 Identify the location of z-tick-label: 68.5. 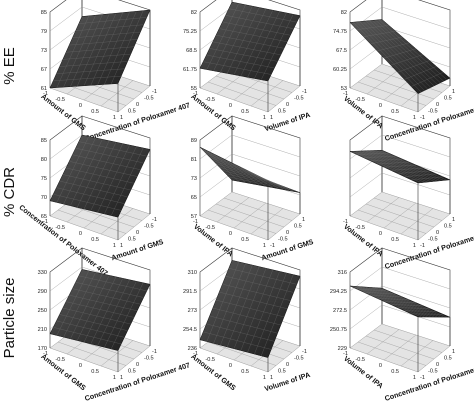
(191, 51).